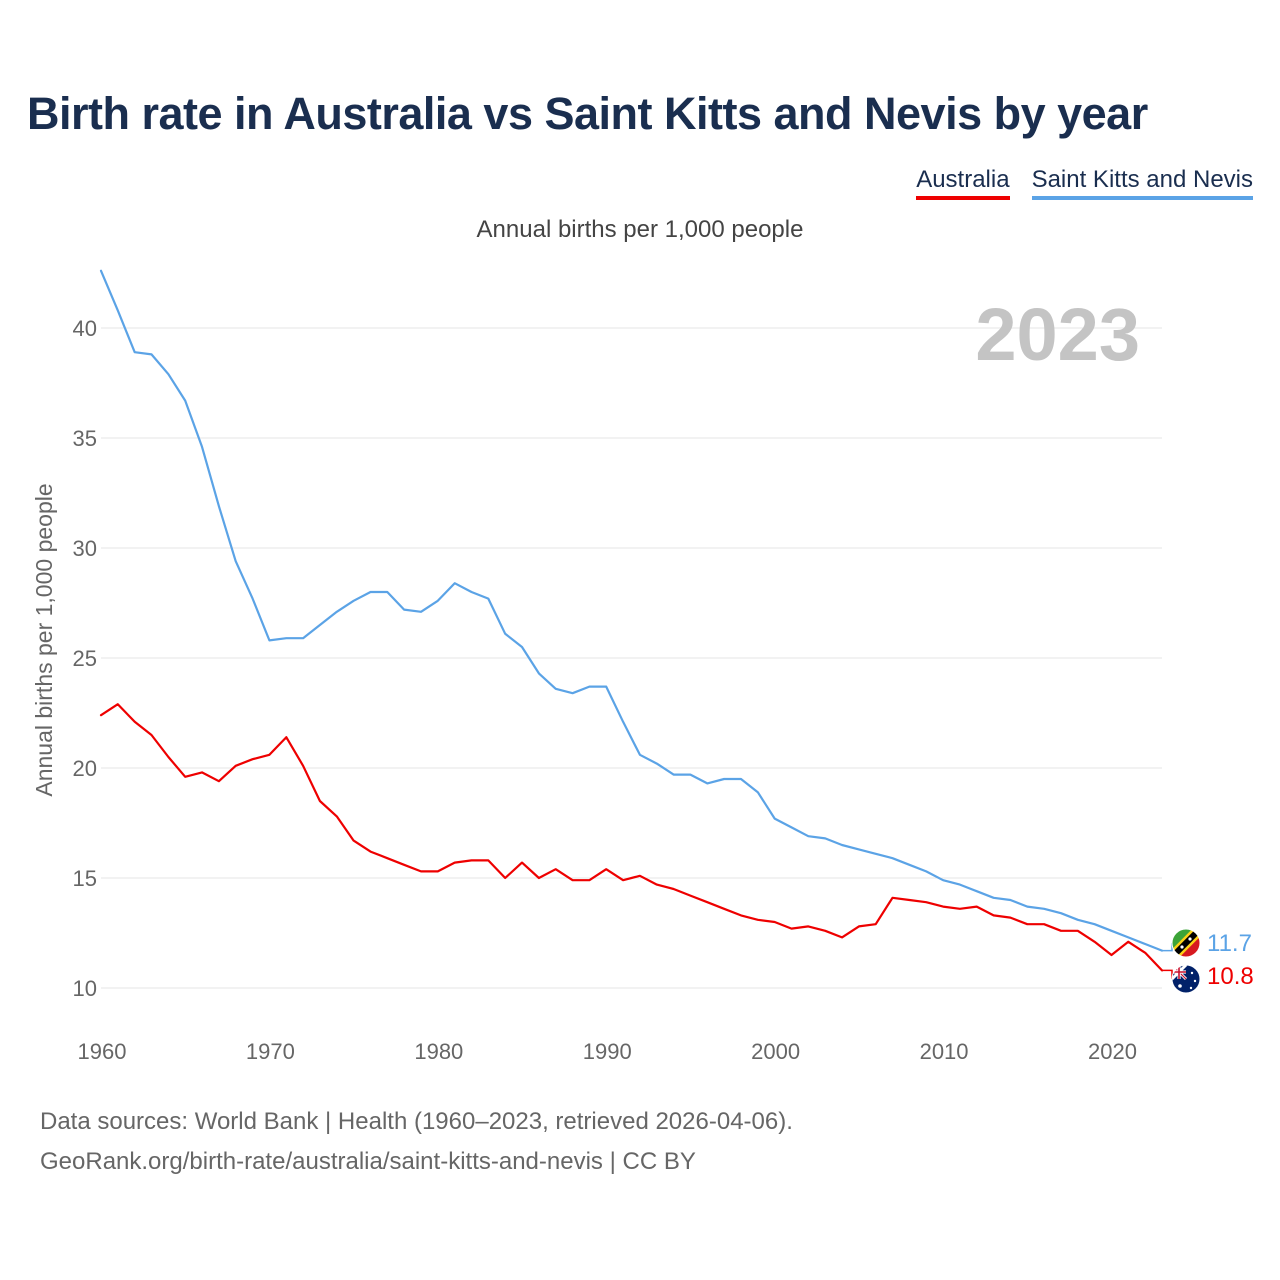 The width and height of the screenshot is (1280, 1280). What do you see at coordinates (963, 183) in the screenshot?
I see `legend-item-australia: Australia` at bounding box center [963, 183].